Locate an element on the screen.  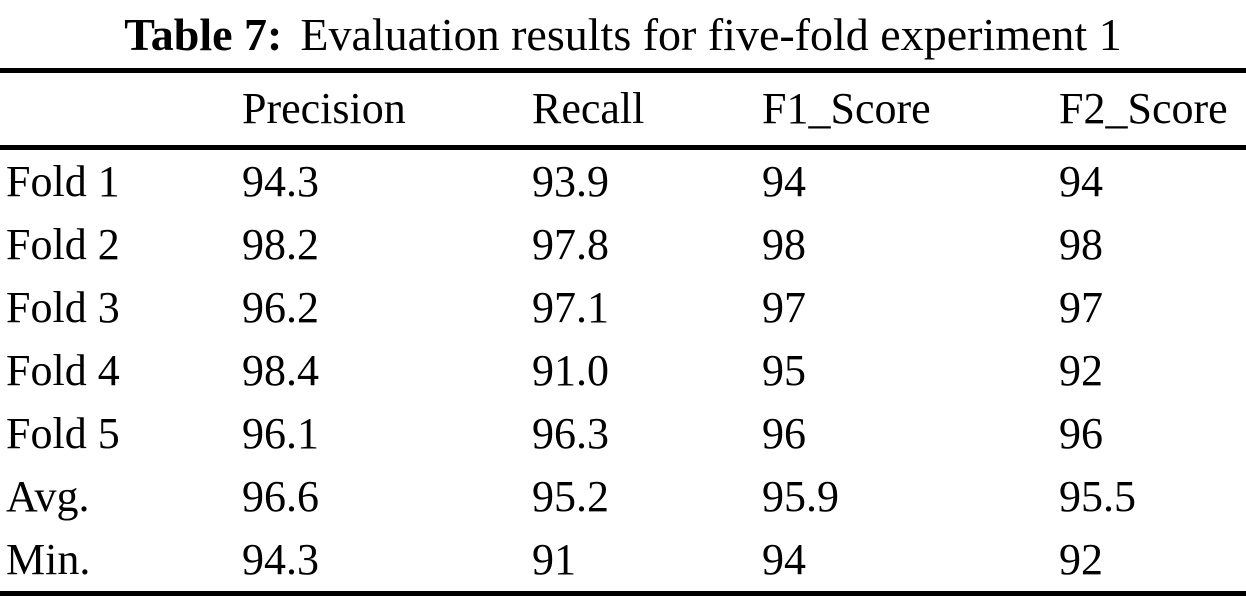
cell-f1-score: 97 is located at coordinates (784, 307).